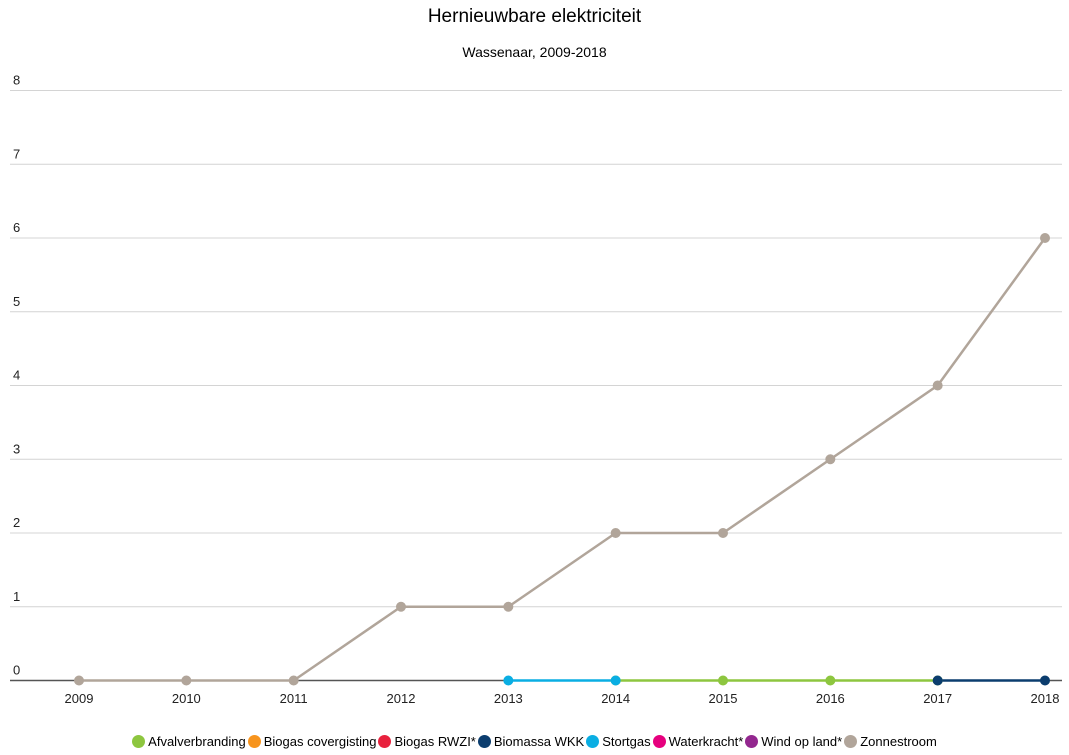 This screenshot has height=755, width=1069. Describe the element at coordinates (937, 698) in the screenshot. I see `x-tick-label: 2017` at that location.